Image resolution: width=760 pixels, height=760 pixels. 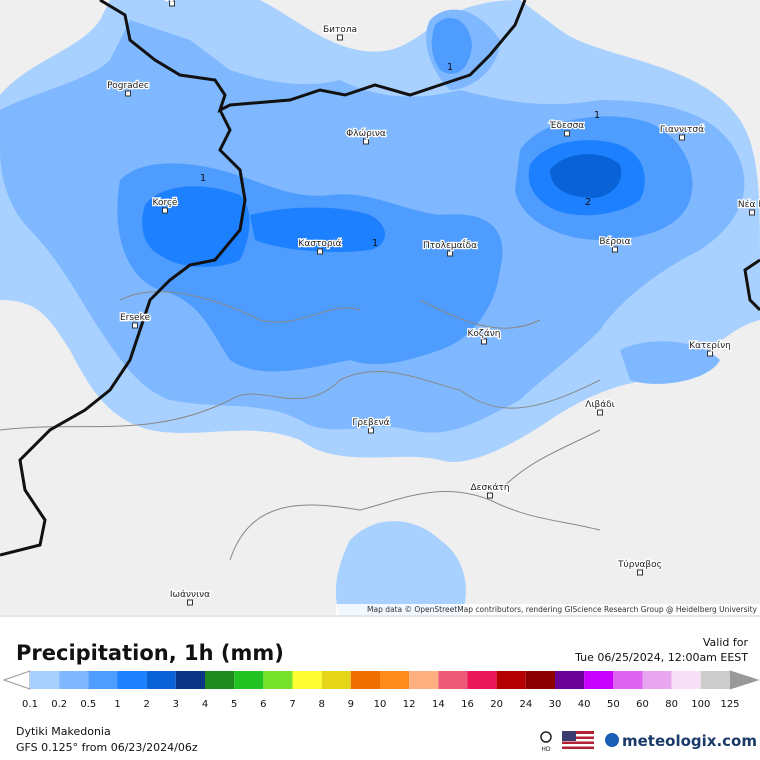 I want to click on legend-label: 20, so click(x=496, y=704).